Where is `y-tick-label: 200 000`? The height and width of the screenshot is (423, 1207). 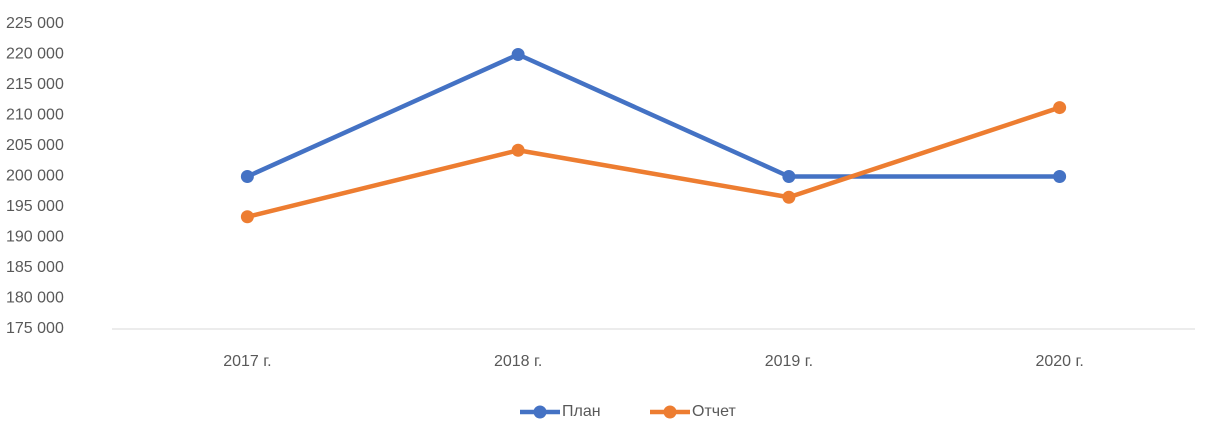
y-tick-label: 200 000 is located at coordinates (35, 176).